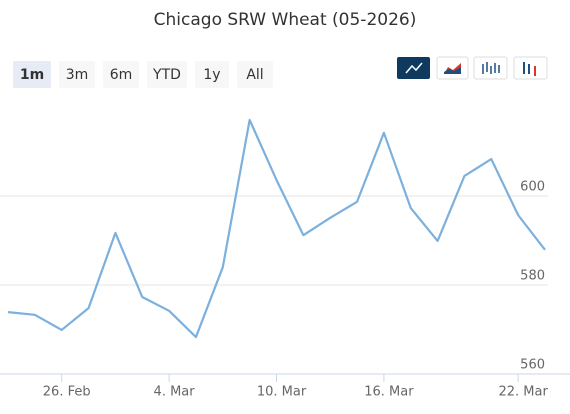 The image size is (570, 414). I want to click on x-tick-label: 16. Mar, so click(389, 392).